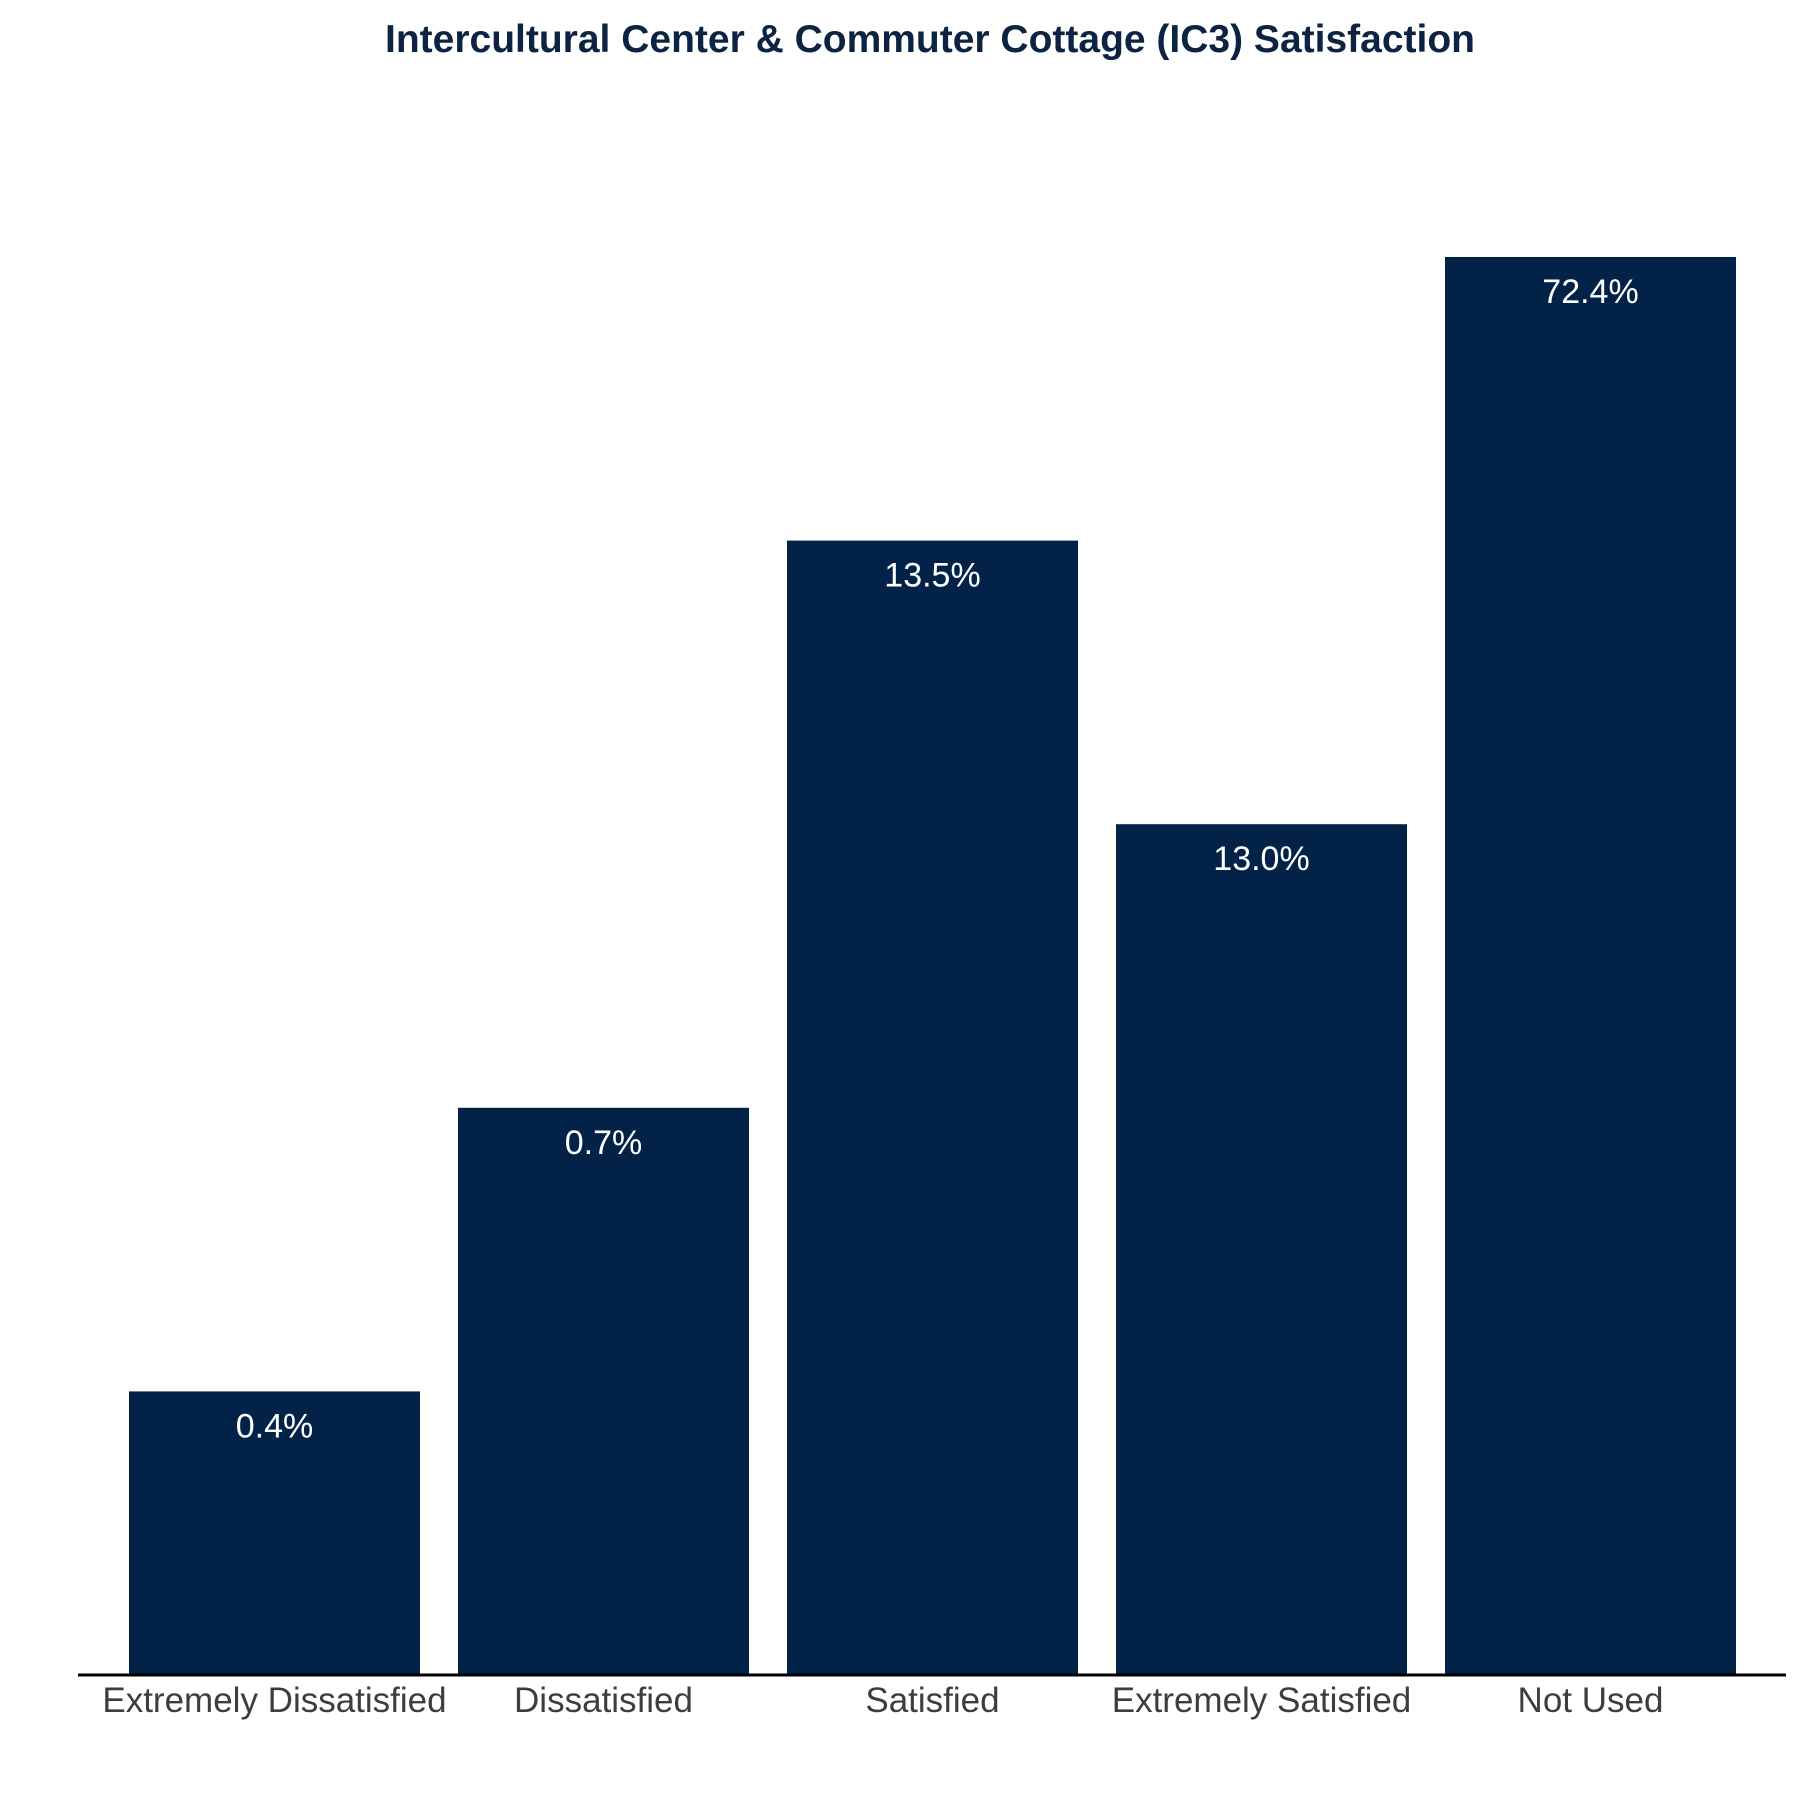 This screenshot has height=1800, width=1800. What do you see at coordinates (1590, 292) in the screenshot?
I see `bar-value-label: 72.4%` at bounding box center [1590, 292].